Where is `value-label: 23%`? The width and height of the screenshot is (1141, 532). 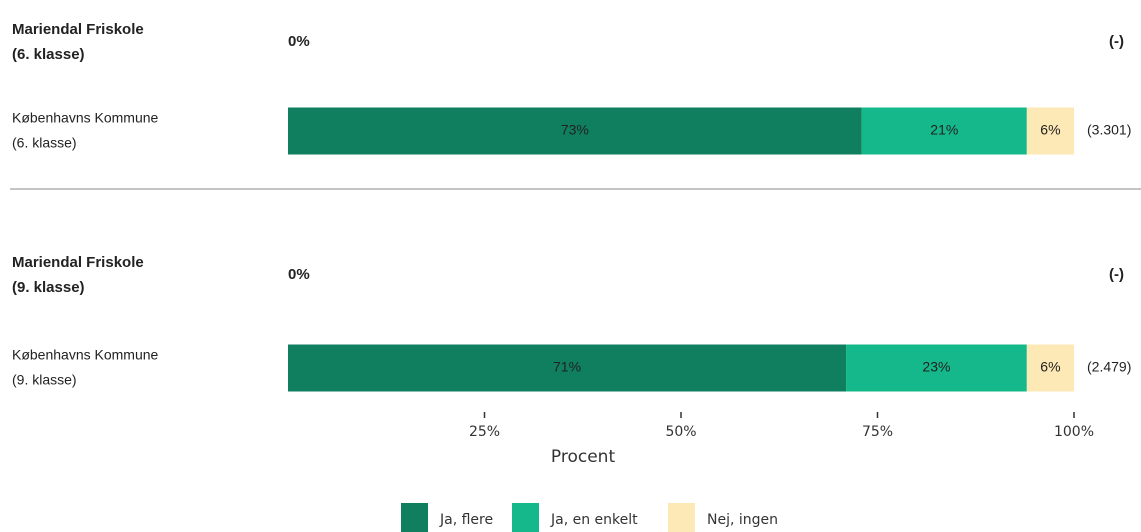 value-label: 23% is located at coordinates (936, 367).